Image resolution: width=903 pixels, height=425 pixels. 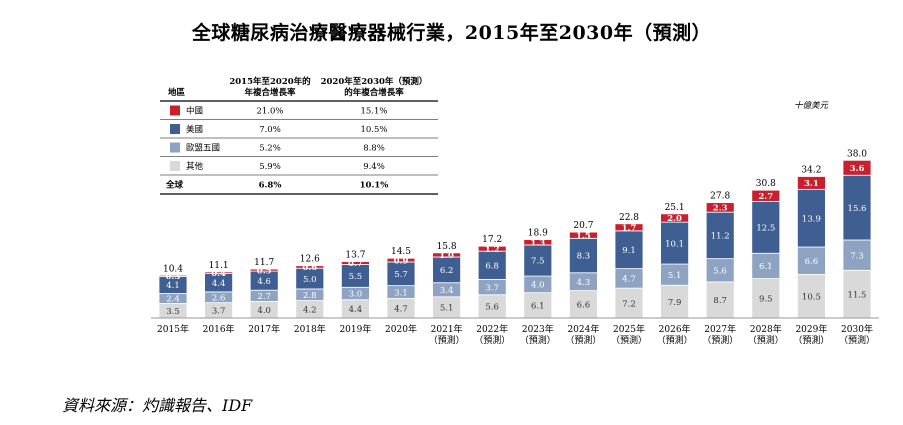 I want to click on segment-label: 2.7, so click(x=264, y=297).